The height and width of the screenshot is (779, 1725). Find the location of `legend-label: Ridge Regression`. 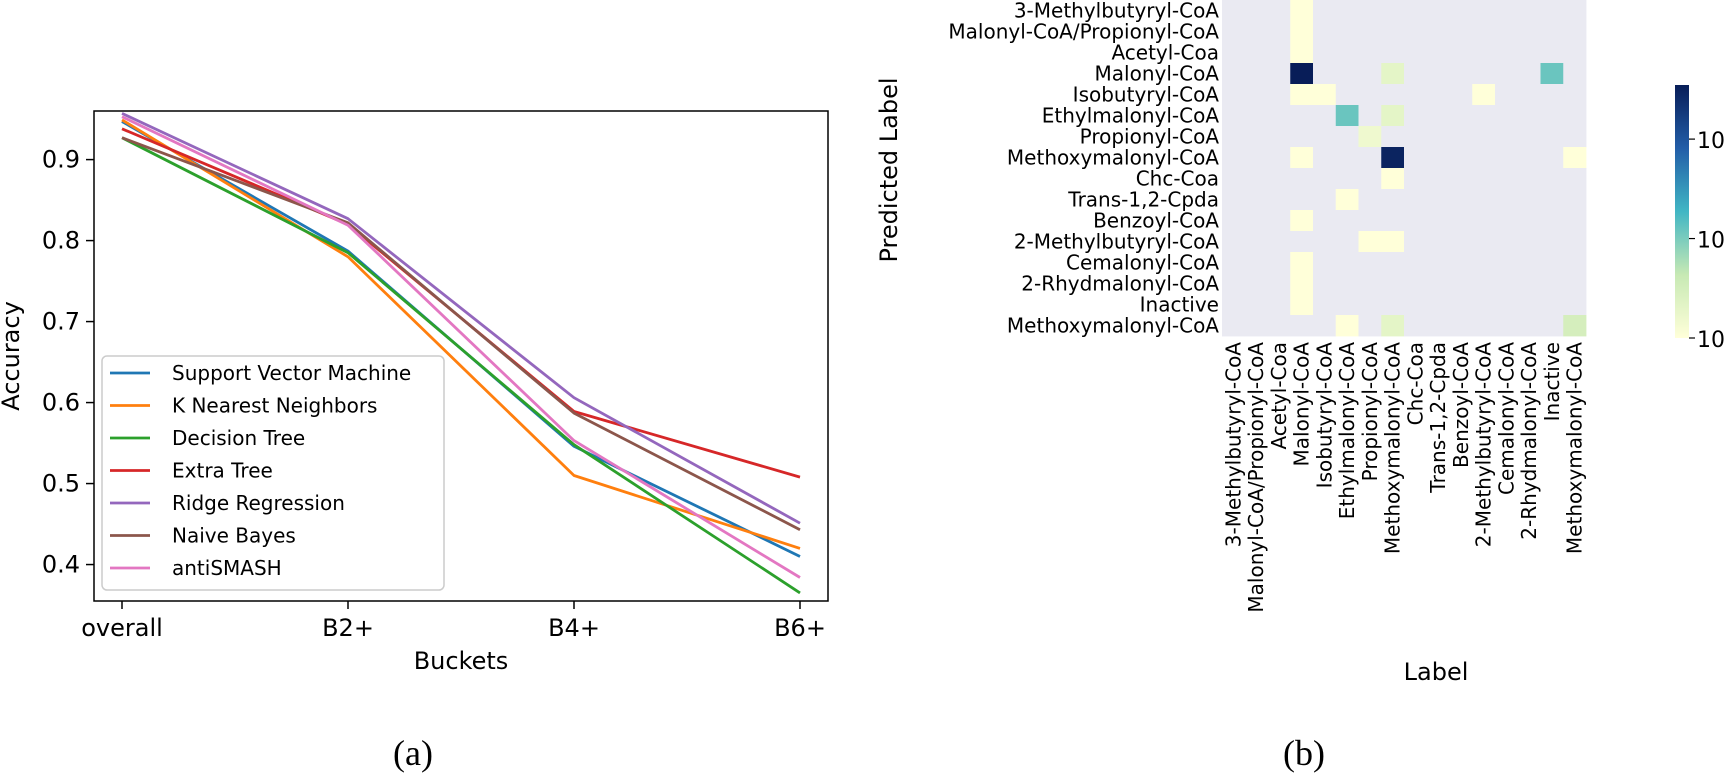

legend-label: Ridge Regression is located at coordinates (258, 503).